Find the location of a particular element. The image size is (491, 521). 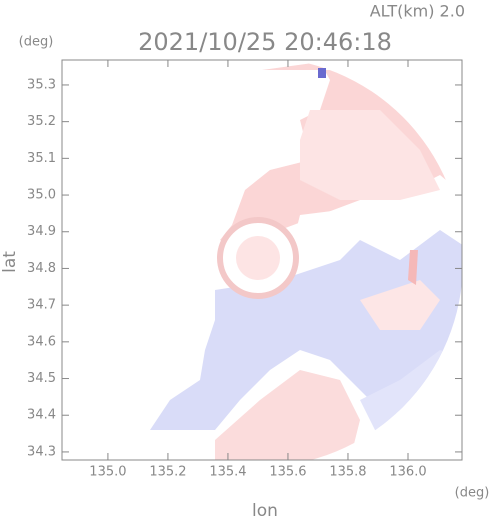

y-tick-label: 35.1 is located at coordinates (41, 158).